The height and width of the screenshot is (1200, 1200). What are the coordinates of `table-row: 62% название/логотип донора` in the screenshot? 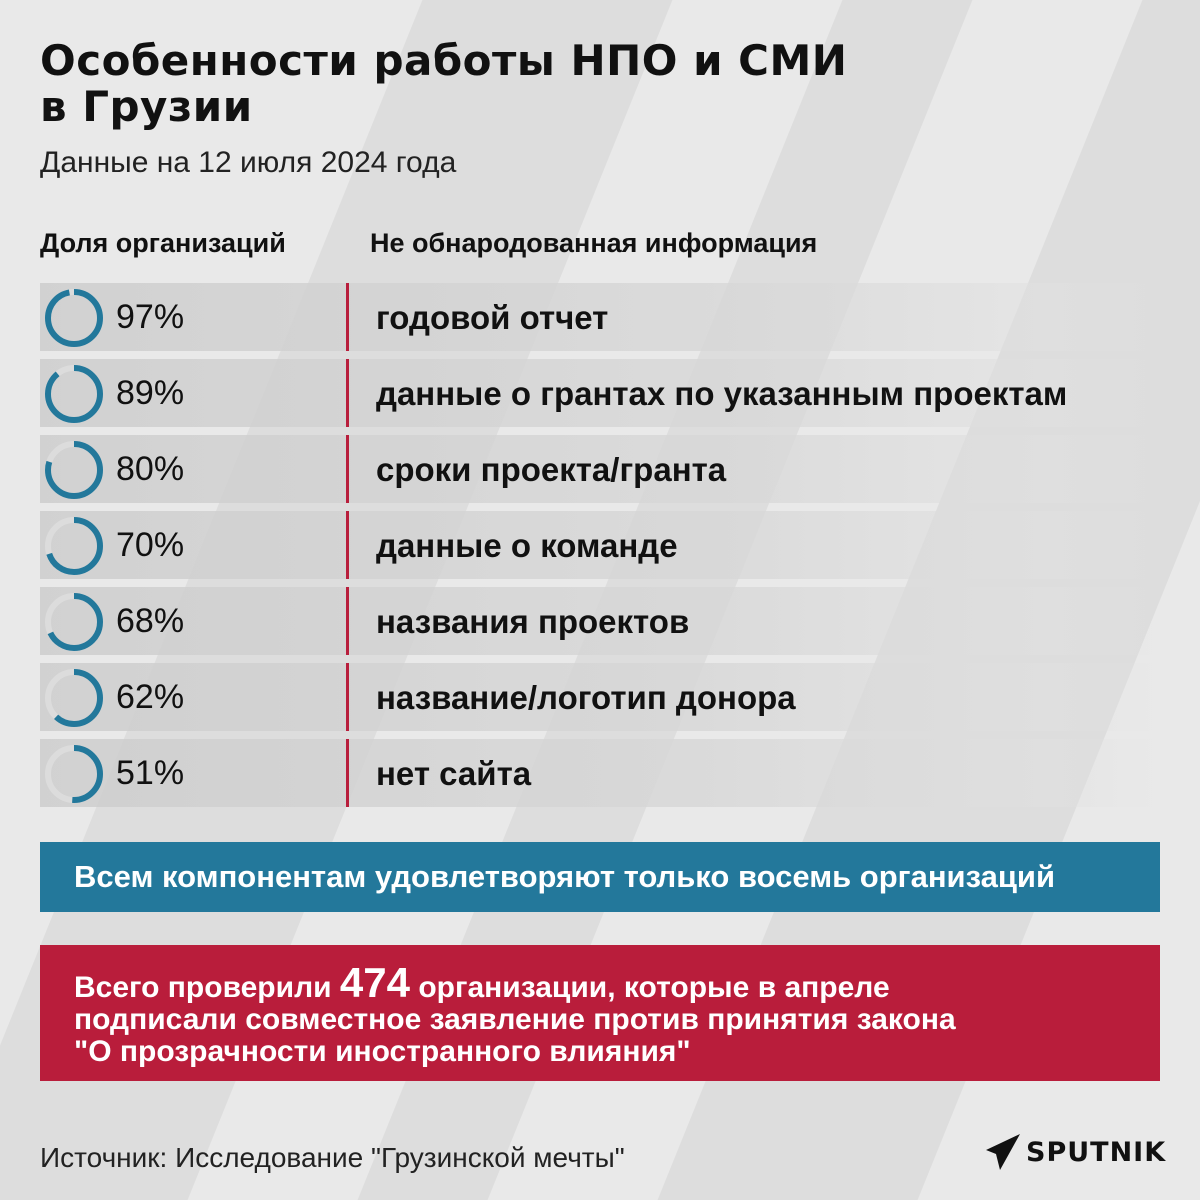 It's located at (600, 697).